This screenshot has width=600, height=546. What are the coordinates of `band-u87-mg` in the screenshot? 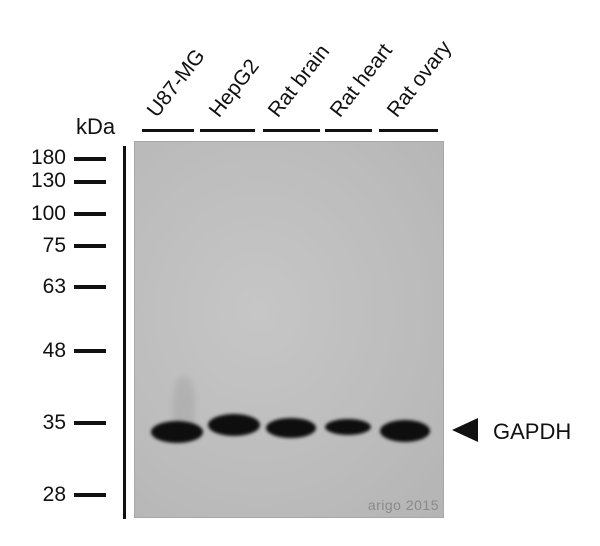 It's located at (177, 432).